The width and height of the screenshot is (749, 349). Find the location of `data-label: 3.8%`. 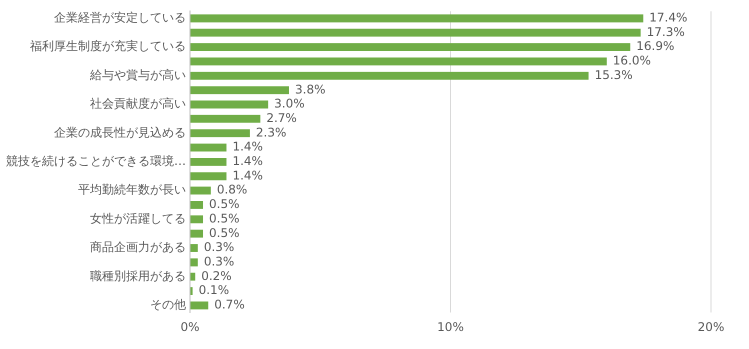

data-label: 3.8% is located at coordinates (310, 89).